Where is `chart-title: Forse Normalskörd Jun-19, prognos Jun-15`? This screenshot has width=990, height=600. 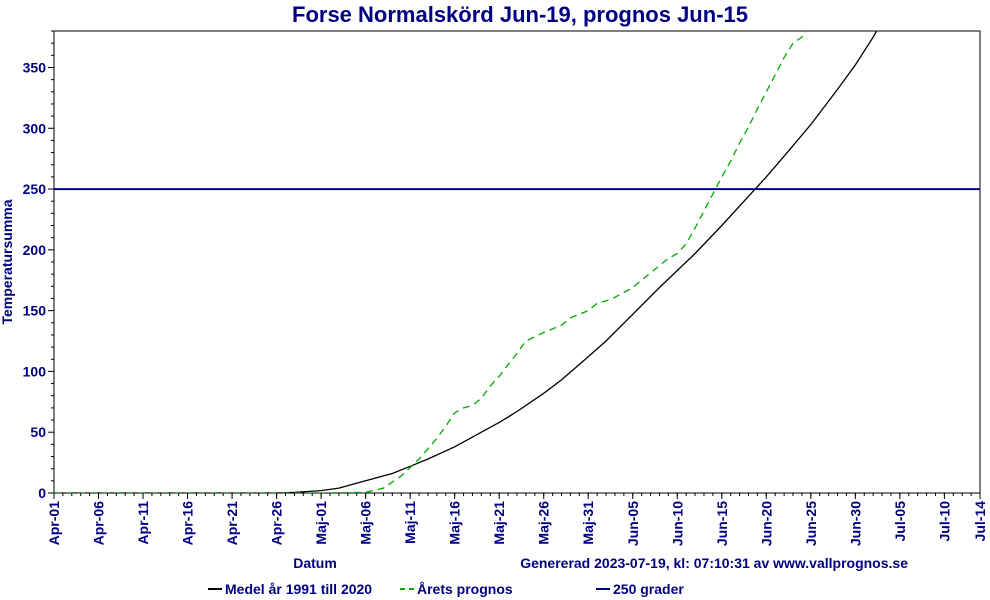 chart-title: Forse Normalskörd Jun-19, prognos Jun-15 is located at coordinates (520, 14).